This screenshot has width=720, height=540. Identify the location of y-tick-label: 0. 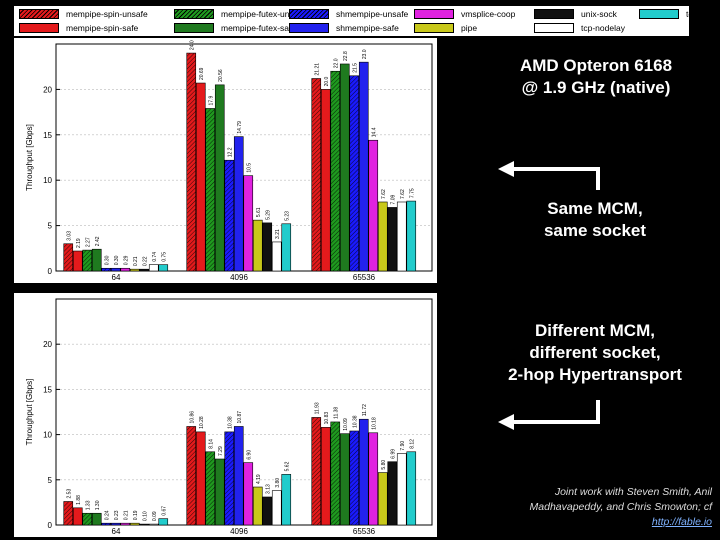
(50, 271).